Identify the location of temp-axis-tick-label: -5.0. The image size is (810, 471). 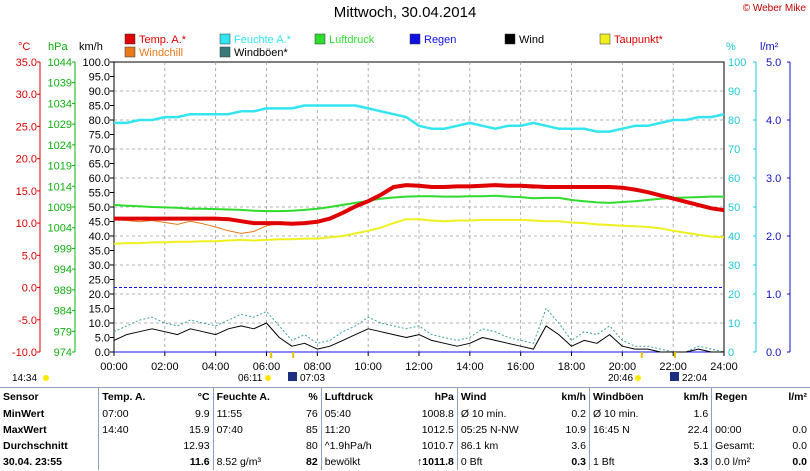
(27, 321).